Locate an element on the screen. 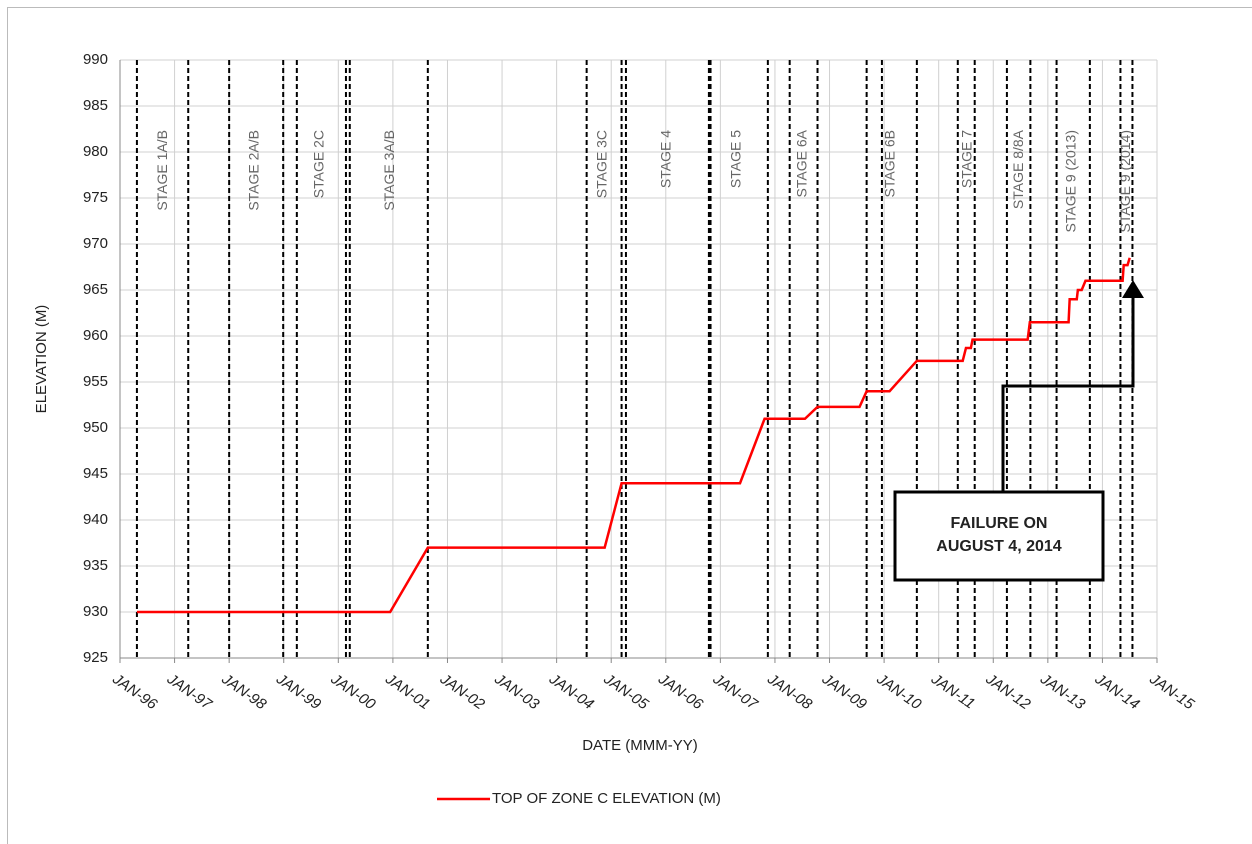  x-tick-label: JAN-02 is located at coordinates (462, 692).